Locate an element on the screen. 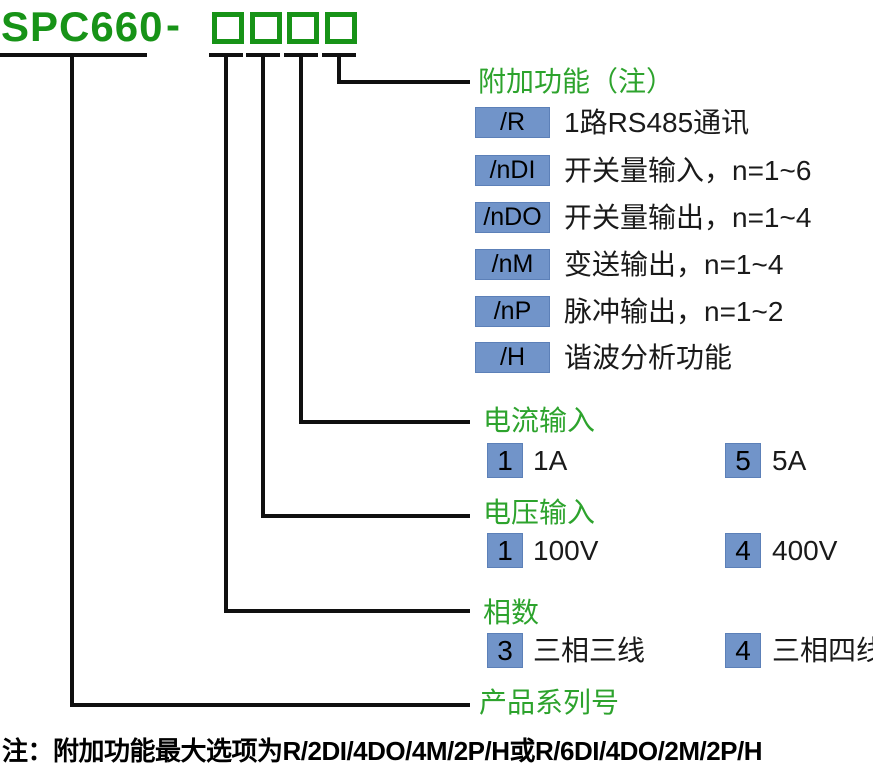 The image size is (873, 771). section-label-current-input: 电流输入 is located at coordinates (539, 420).